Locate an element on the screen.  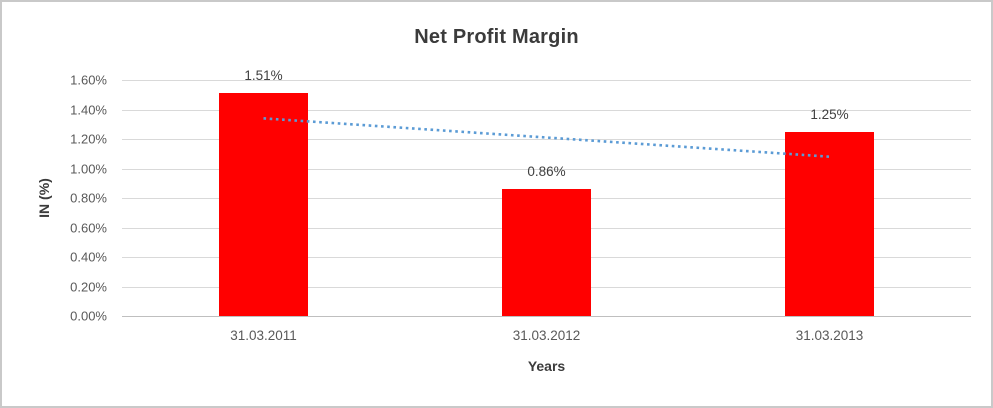
bar-value-label: 1.25% is located at coordinates (829, 114).